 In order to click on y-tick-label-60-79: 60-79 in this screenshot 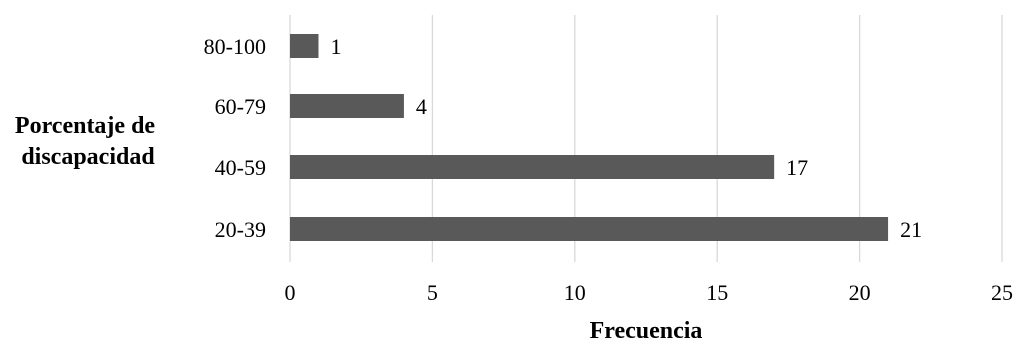, I will do `click(240, 106)`.